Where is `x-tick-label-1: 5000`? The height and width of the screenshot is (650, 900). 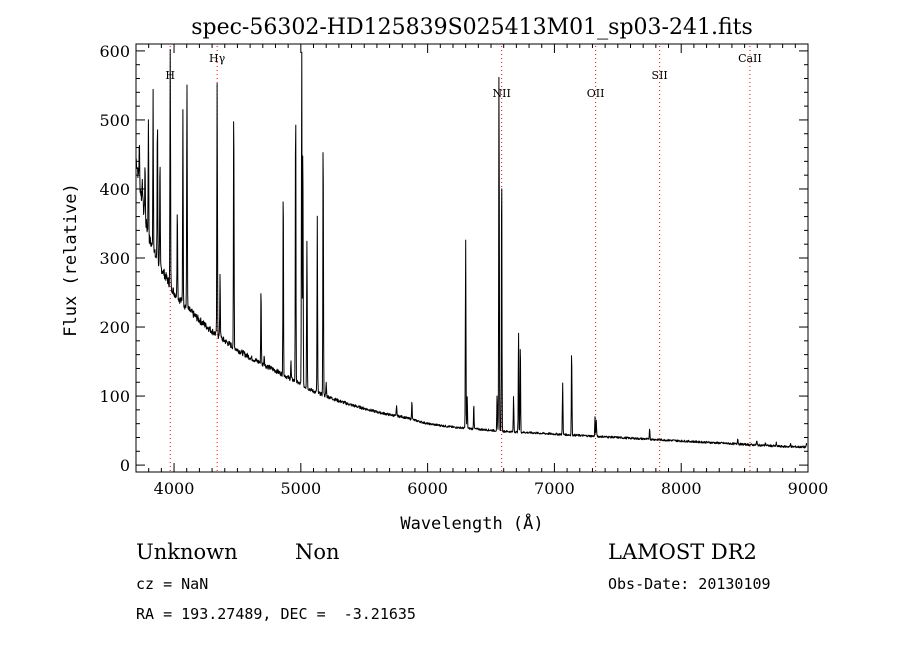
x-tick-label-1: 5000 is located at coordinates (300, 488).